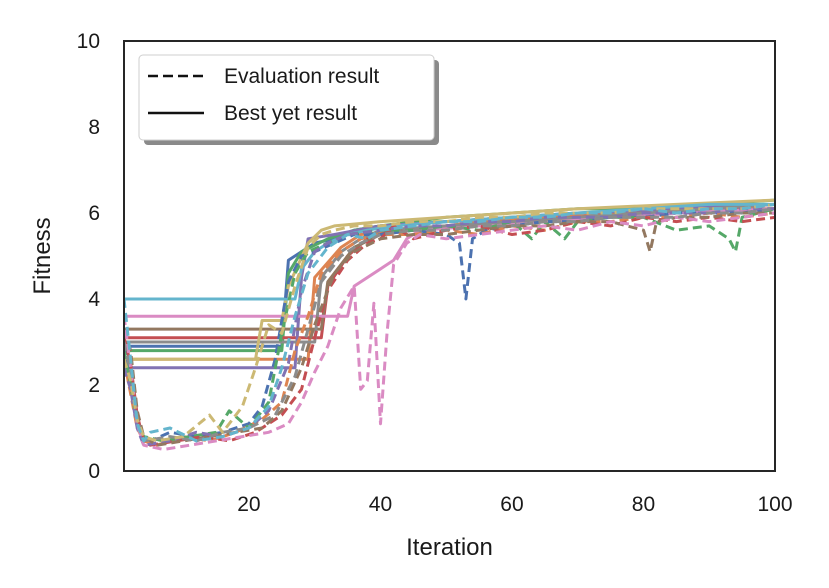 This screenshot has height=588, width=829. Describe the element at coordinates (643, 504) in the screenshot. I see `x-tick-label: 80` at that location.